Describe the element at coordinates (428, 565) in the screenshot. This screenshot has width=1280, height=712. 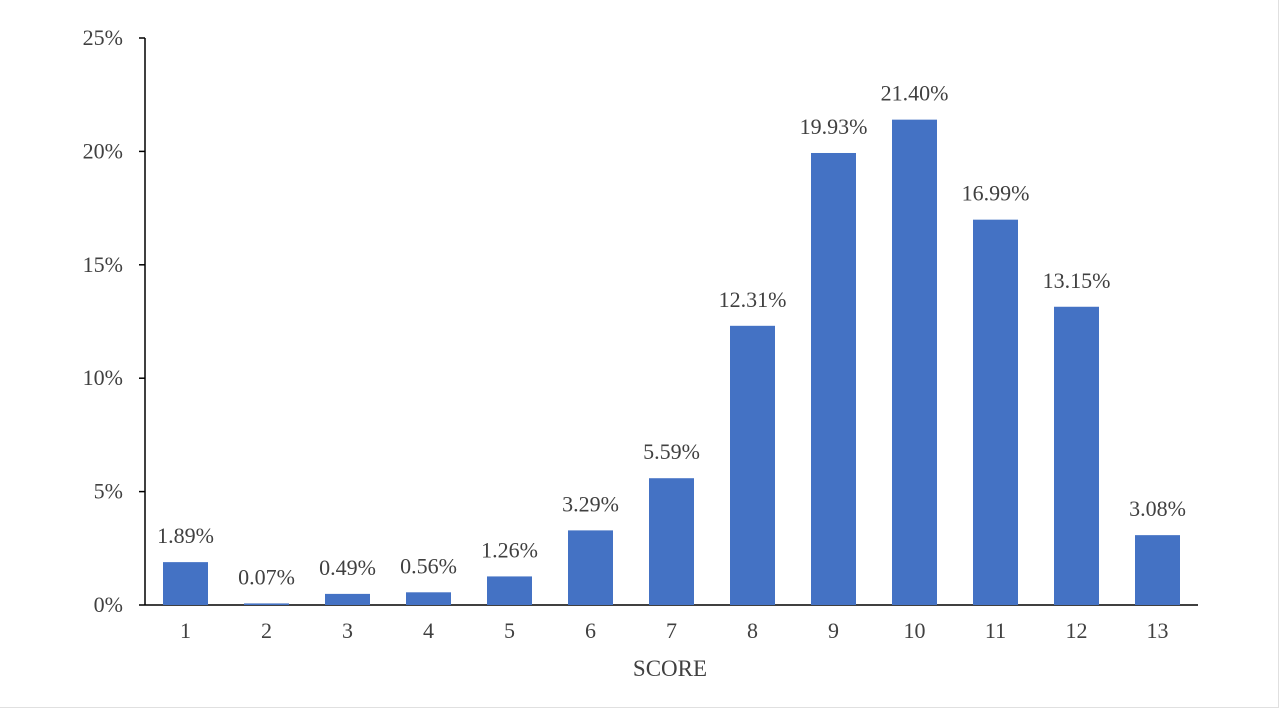
I see `data-label: 0.56%` at that location.